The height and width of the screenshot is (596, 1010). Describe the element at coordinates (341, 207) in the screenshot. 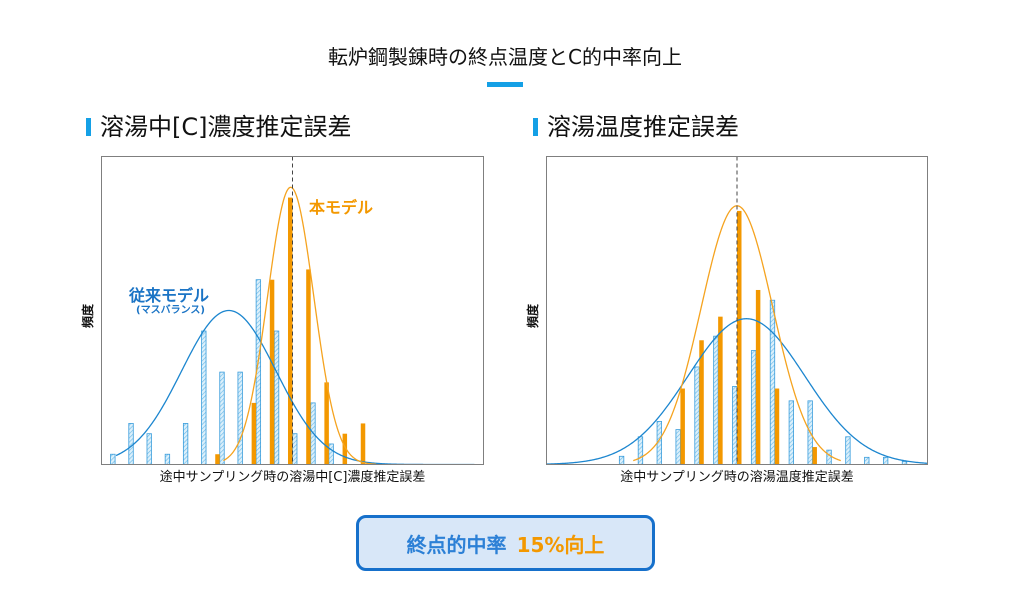

I see `proposed-model-label: 本モデル` at that location.